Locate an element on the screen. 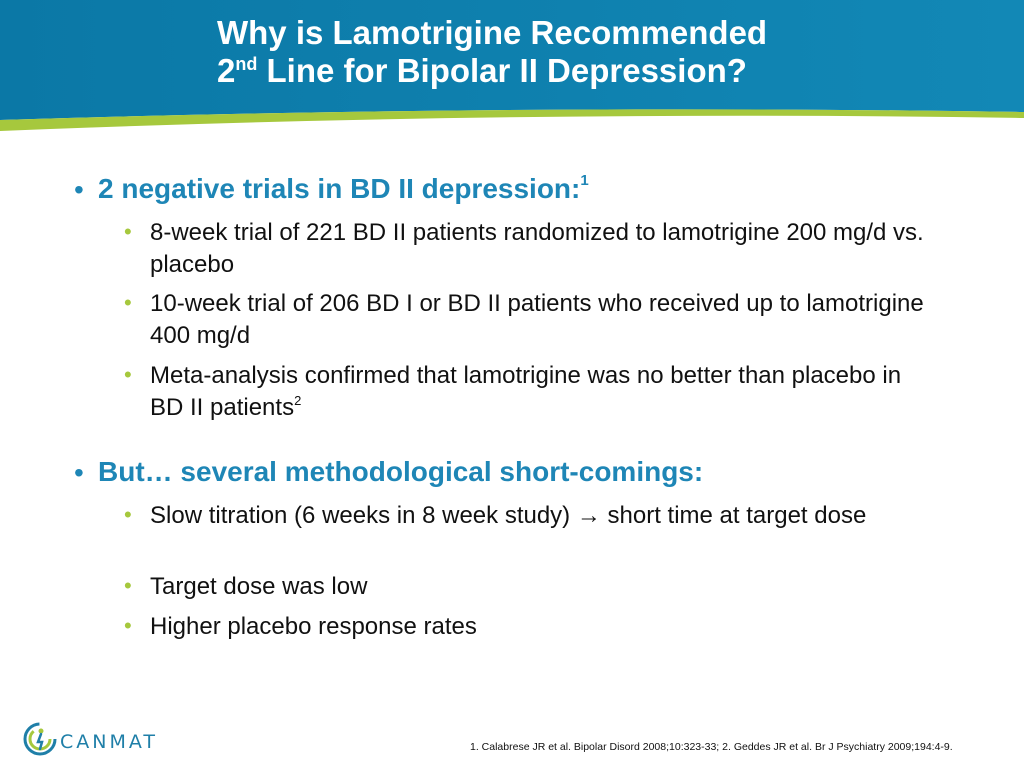 This screenshot has height=768, width=1024. section-1-heading-text: 2 negative trials in BD II depression: is located at coordinates (339, 188).